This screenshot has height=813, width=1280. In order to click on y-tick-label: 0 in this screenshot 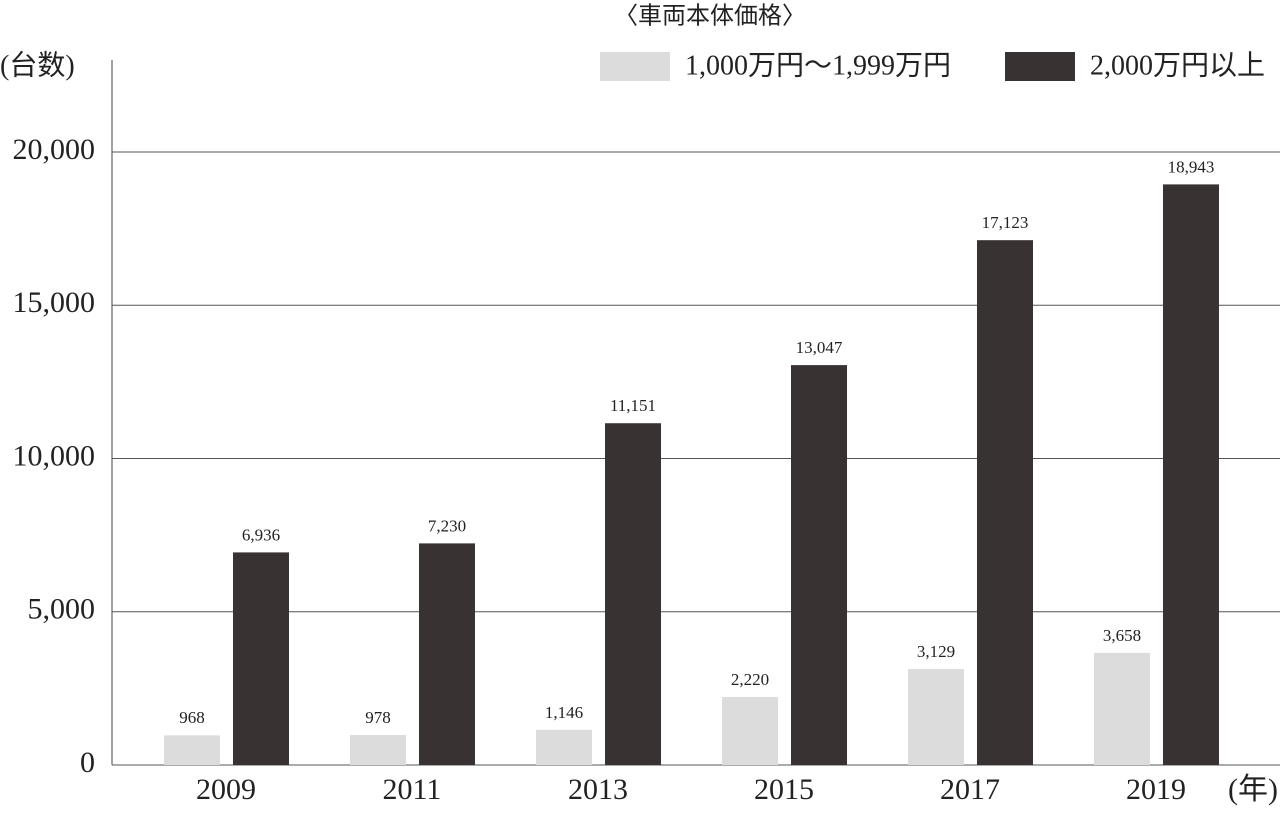, I will do `click(87, 762)`.